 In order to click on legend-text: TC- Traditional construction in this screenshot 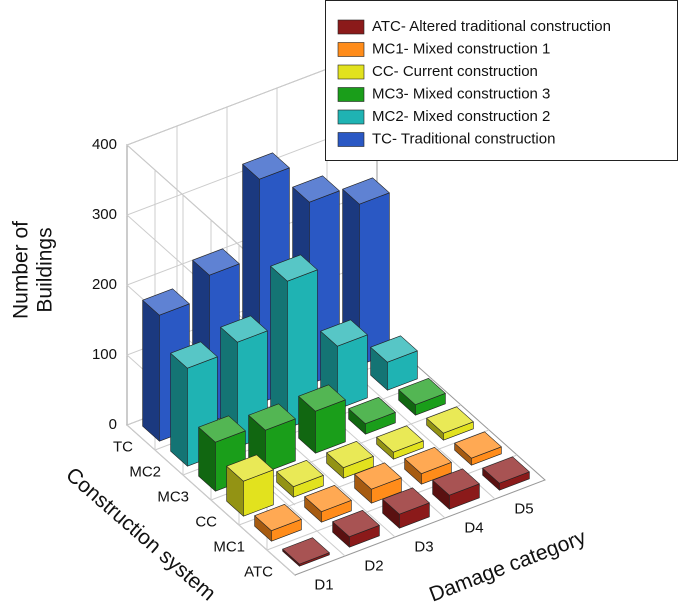, I will do `click(463, 138)`.